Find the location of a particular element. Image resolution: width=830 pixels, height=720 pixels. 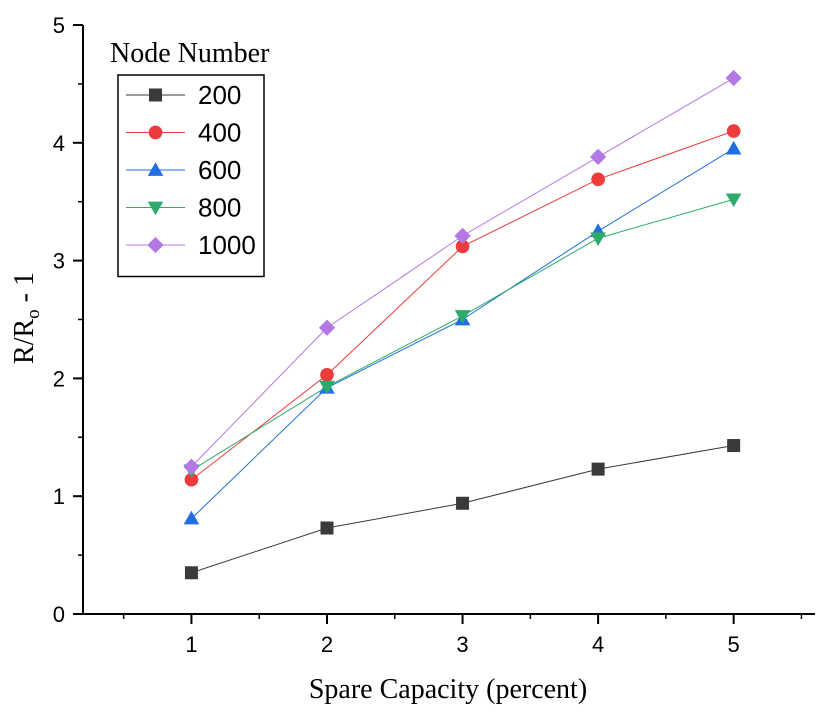

legend-label: 1000 is located at coordinates (227, 245).